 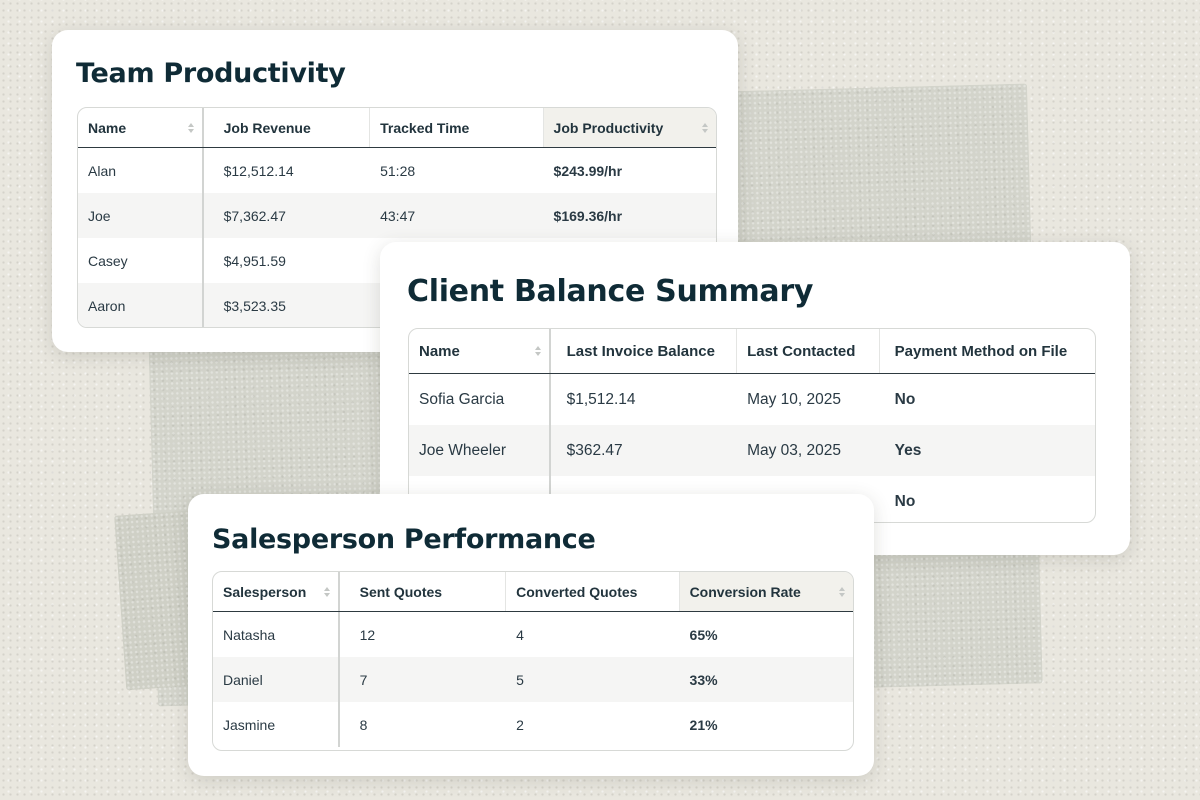 What do you see at coordinates (794, 450) in the screenshot?
I see `table-cell: May 03, 2025` at bounding box center [794, 450].